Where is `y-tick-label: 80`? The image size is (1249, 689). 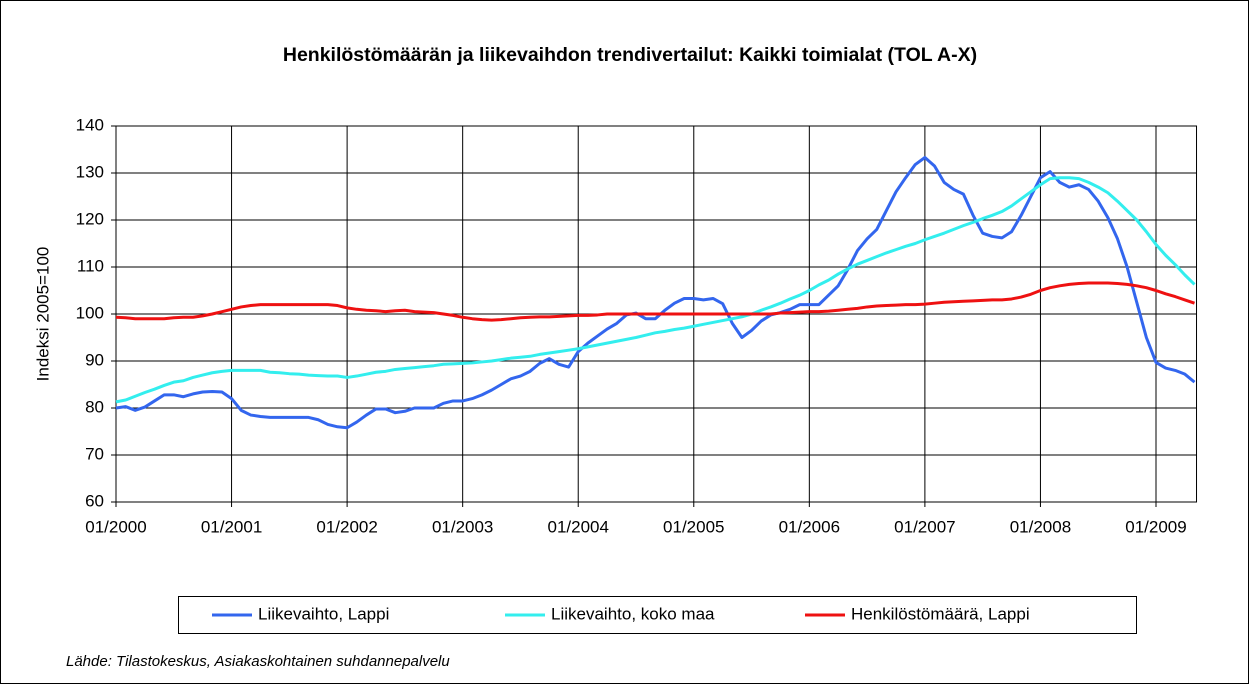
y-tick-label: 80 is located at coordinates (94, 406).